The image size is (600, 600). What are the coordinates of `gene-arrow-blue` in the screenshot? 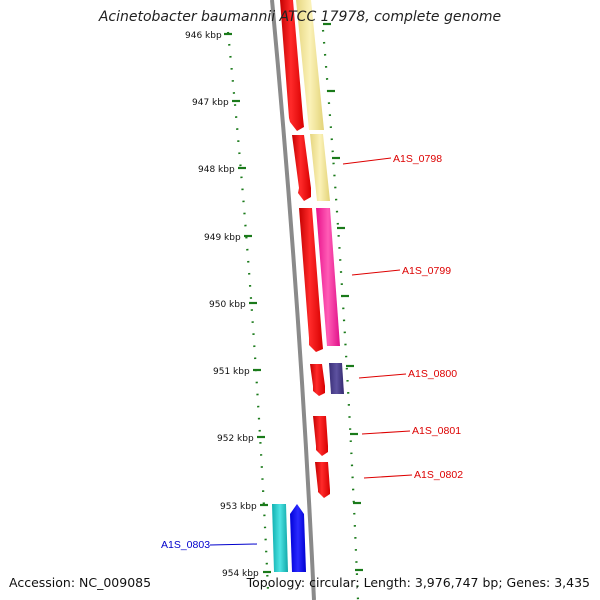 It's located at (298, 538).